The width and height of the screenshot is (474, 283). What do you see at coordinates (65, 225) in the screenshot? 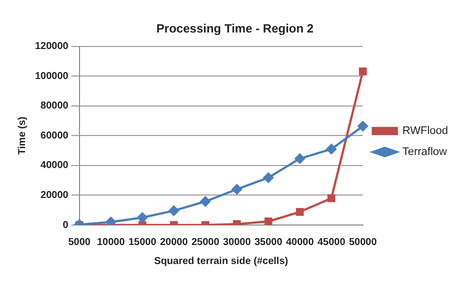
I see `y-tick-label: 0` at bounding box center [65, 225].